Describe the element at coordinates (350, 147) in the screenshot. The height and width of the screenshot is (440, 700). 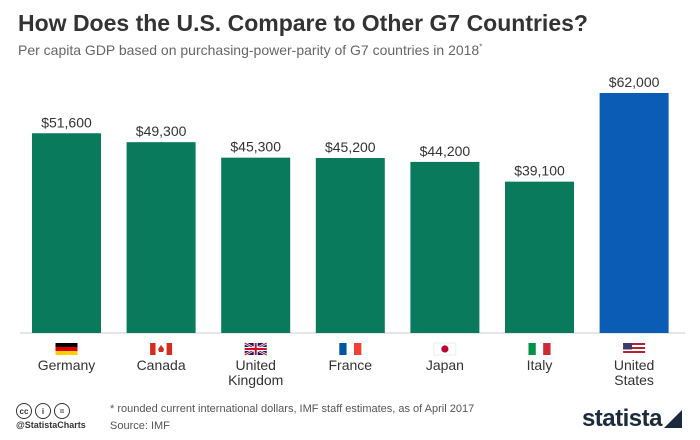
I see `value-label: $45,200` at that location.